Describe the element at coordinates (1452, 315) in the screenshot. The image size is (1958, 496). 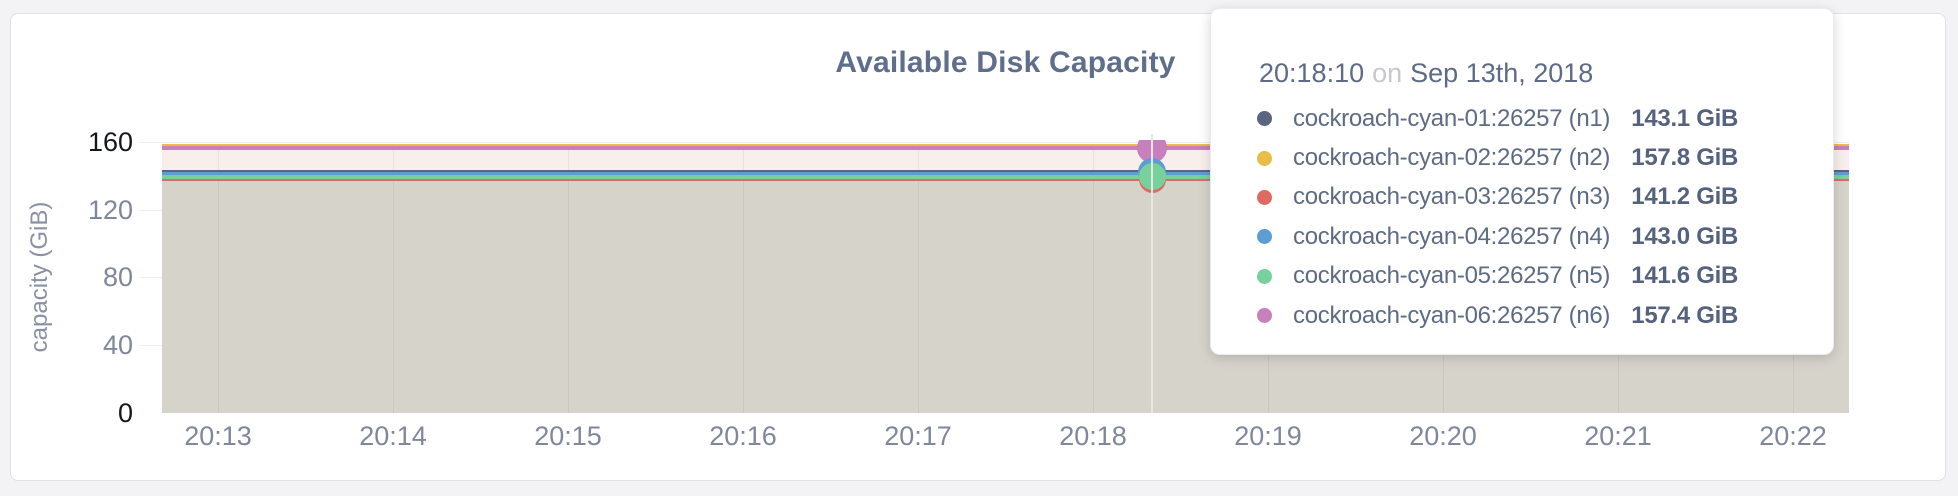
I see `series-name-n6: cockroach-cyan-06:26257 (n6)` at that location.